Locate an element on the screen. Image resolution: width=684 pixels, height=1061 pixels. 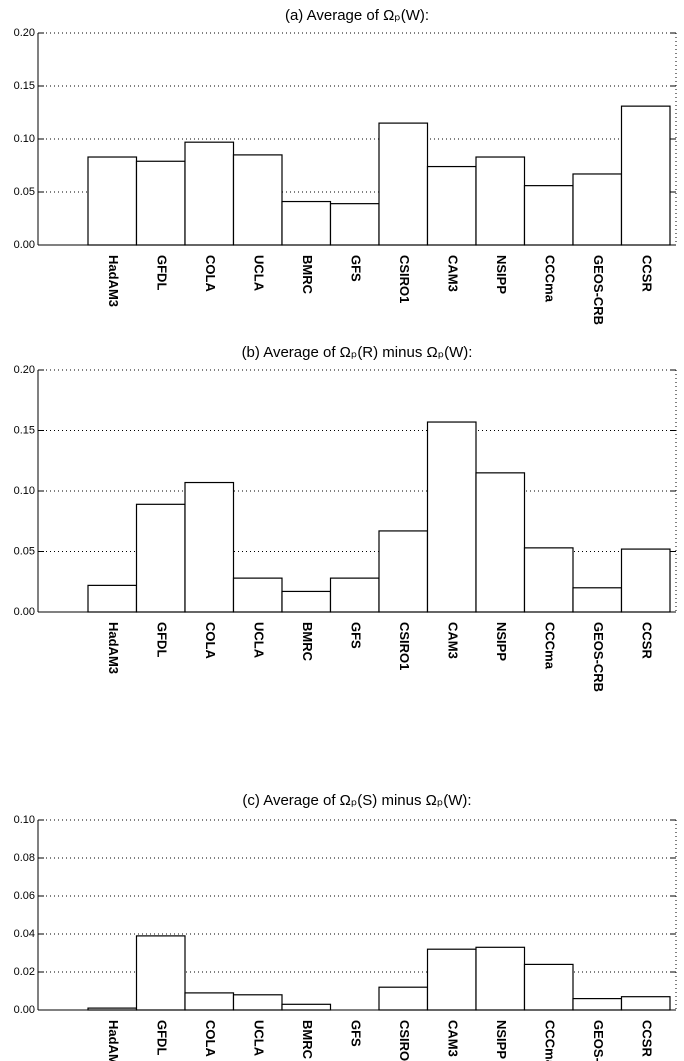
y-tick-label: 0.02 is located at coordinates (24, 972).